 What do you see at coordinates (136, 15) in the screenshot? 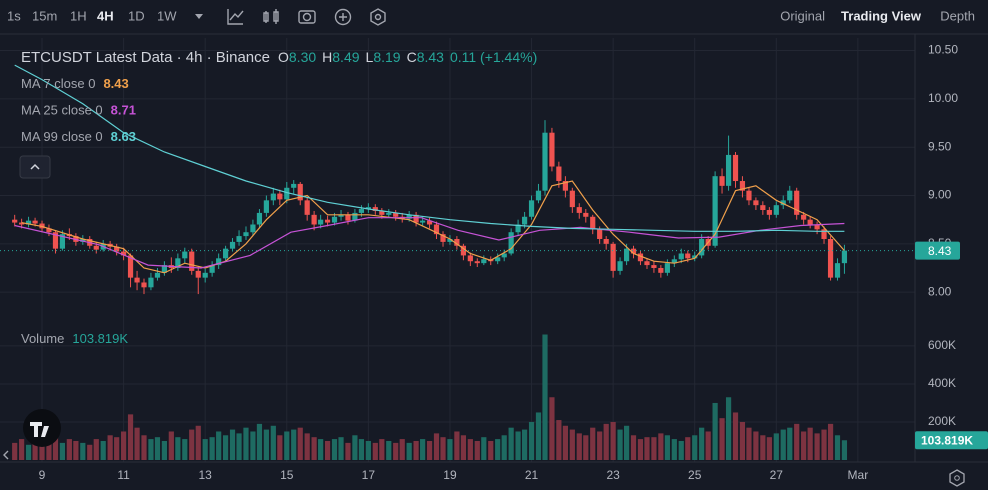
I see `interval-button: 1D` at bounding box center [136, 15].